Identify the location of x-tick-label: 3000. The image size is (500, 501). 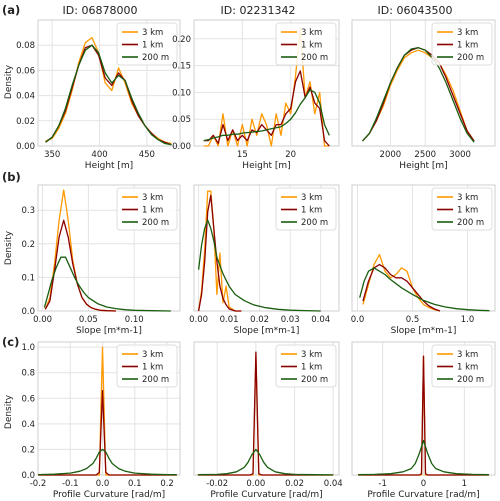
(460, 155).